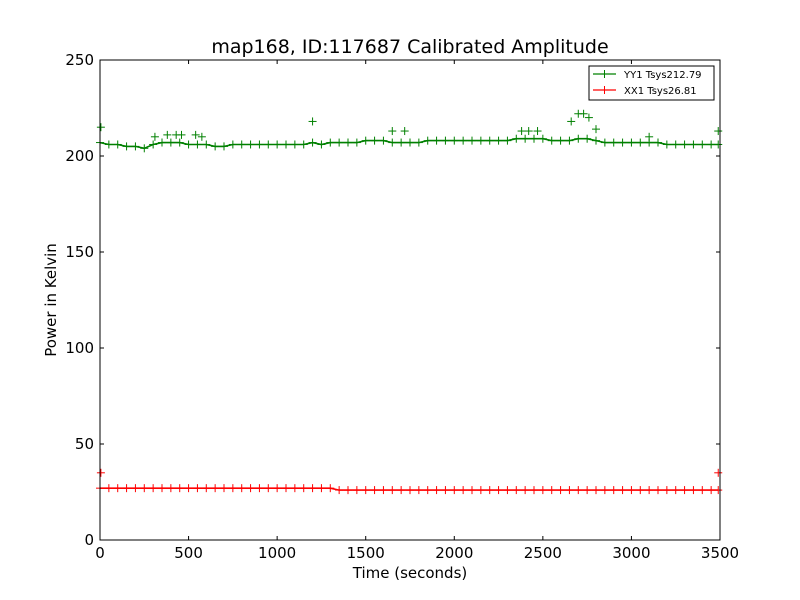 The height and width of the screenshot is (600, 800). Describe the element at coordinates (79, 156) in the screenshot. I see `y-tick-label-4: 200` at that location.